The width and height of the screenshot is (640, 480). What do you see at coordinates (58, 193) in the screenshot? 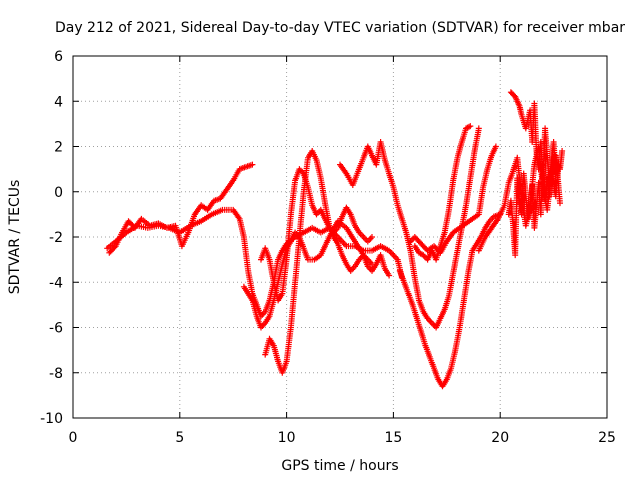
I see `y-tick-label: 0` at bounding box center [58, 193].